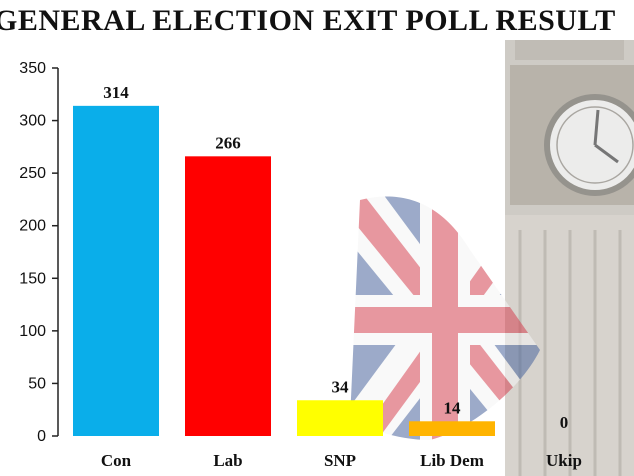 This screenshot has height=476, width=634. Describe the element at coordinates (453, 407) in the screenshot. I see `data-label: 14` at that location.